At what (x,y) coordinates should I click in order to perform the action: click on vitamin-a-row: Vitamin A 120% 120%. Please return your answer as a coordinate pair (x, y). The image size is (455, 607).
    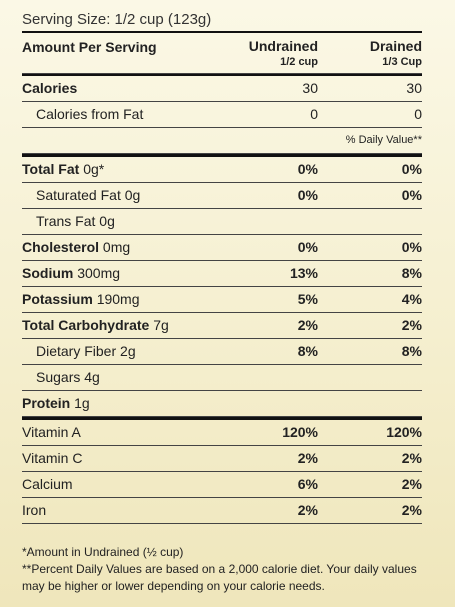
    Looking at the image, I should click on (222, 433).